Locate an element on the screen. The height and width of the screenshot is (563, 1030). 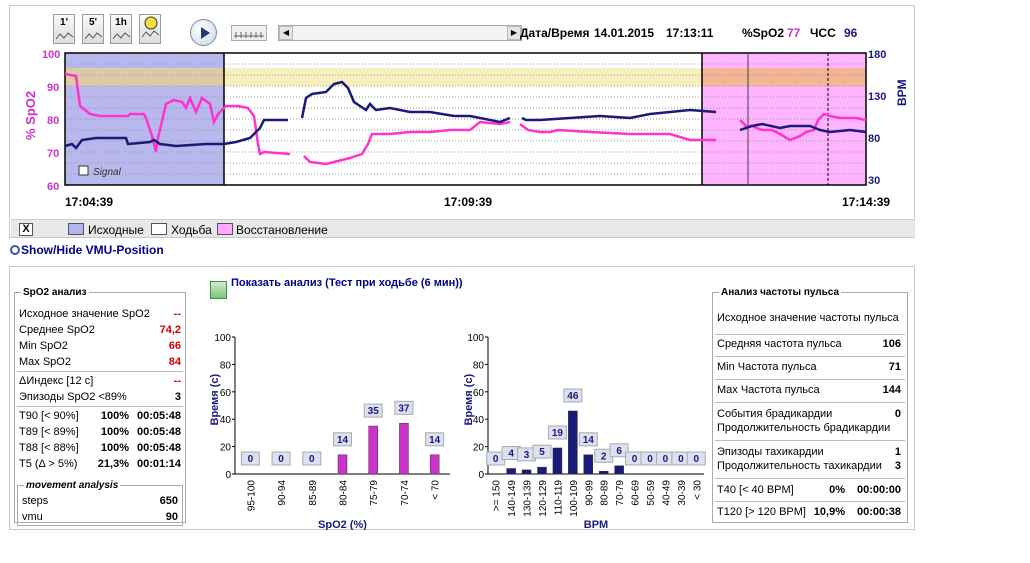
spo2-mean-value: 74,2 is located at coordinates (170, 330).